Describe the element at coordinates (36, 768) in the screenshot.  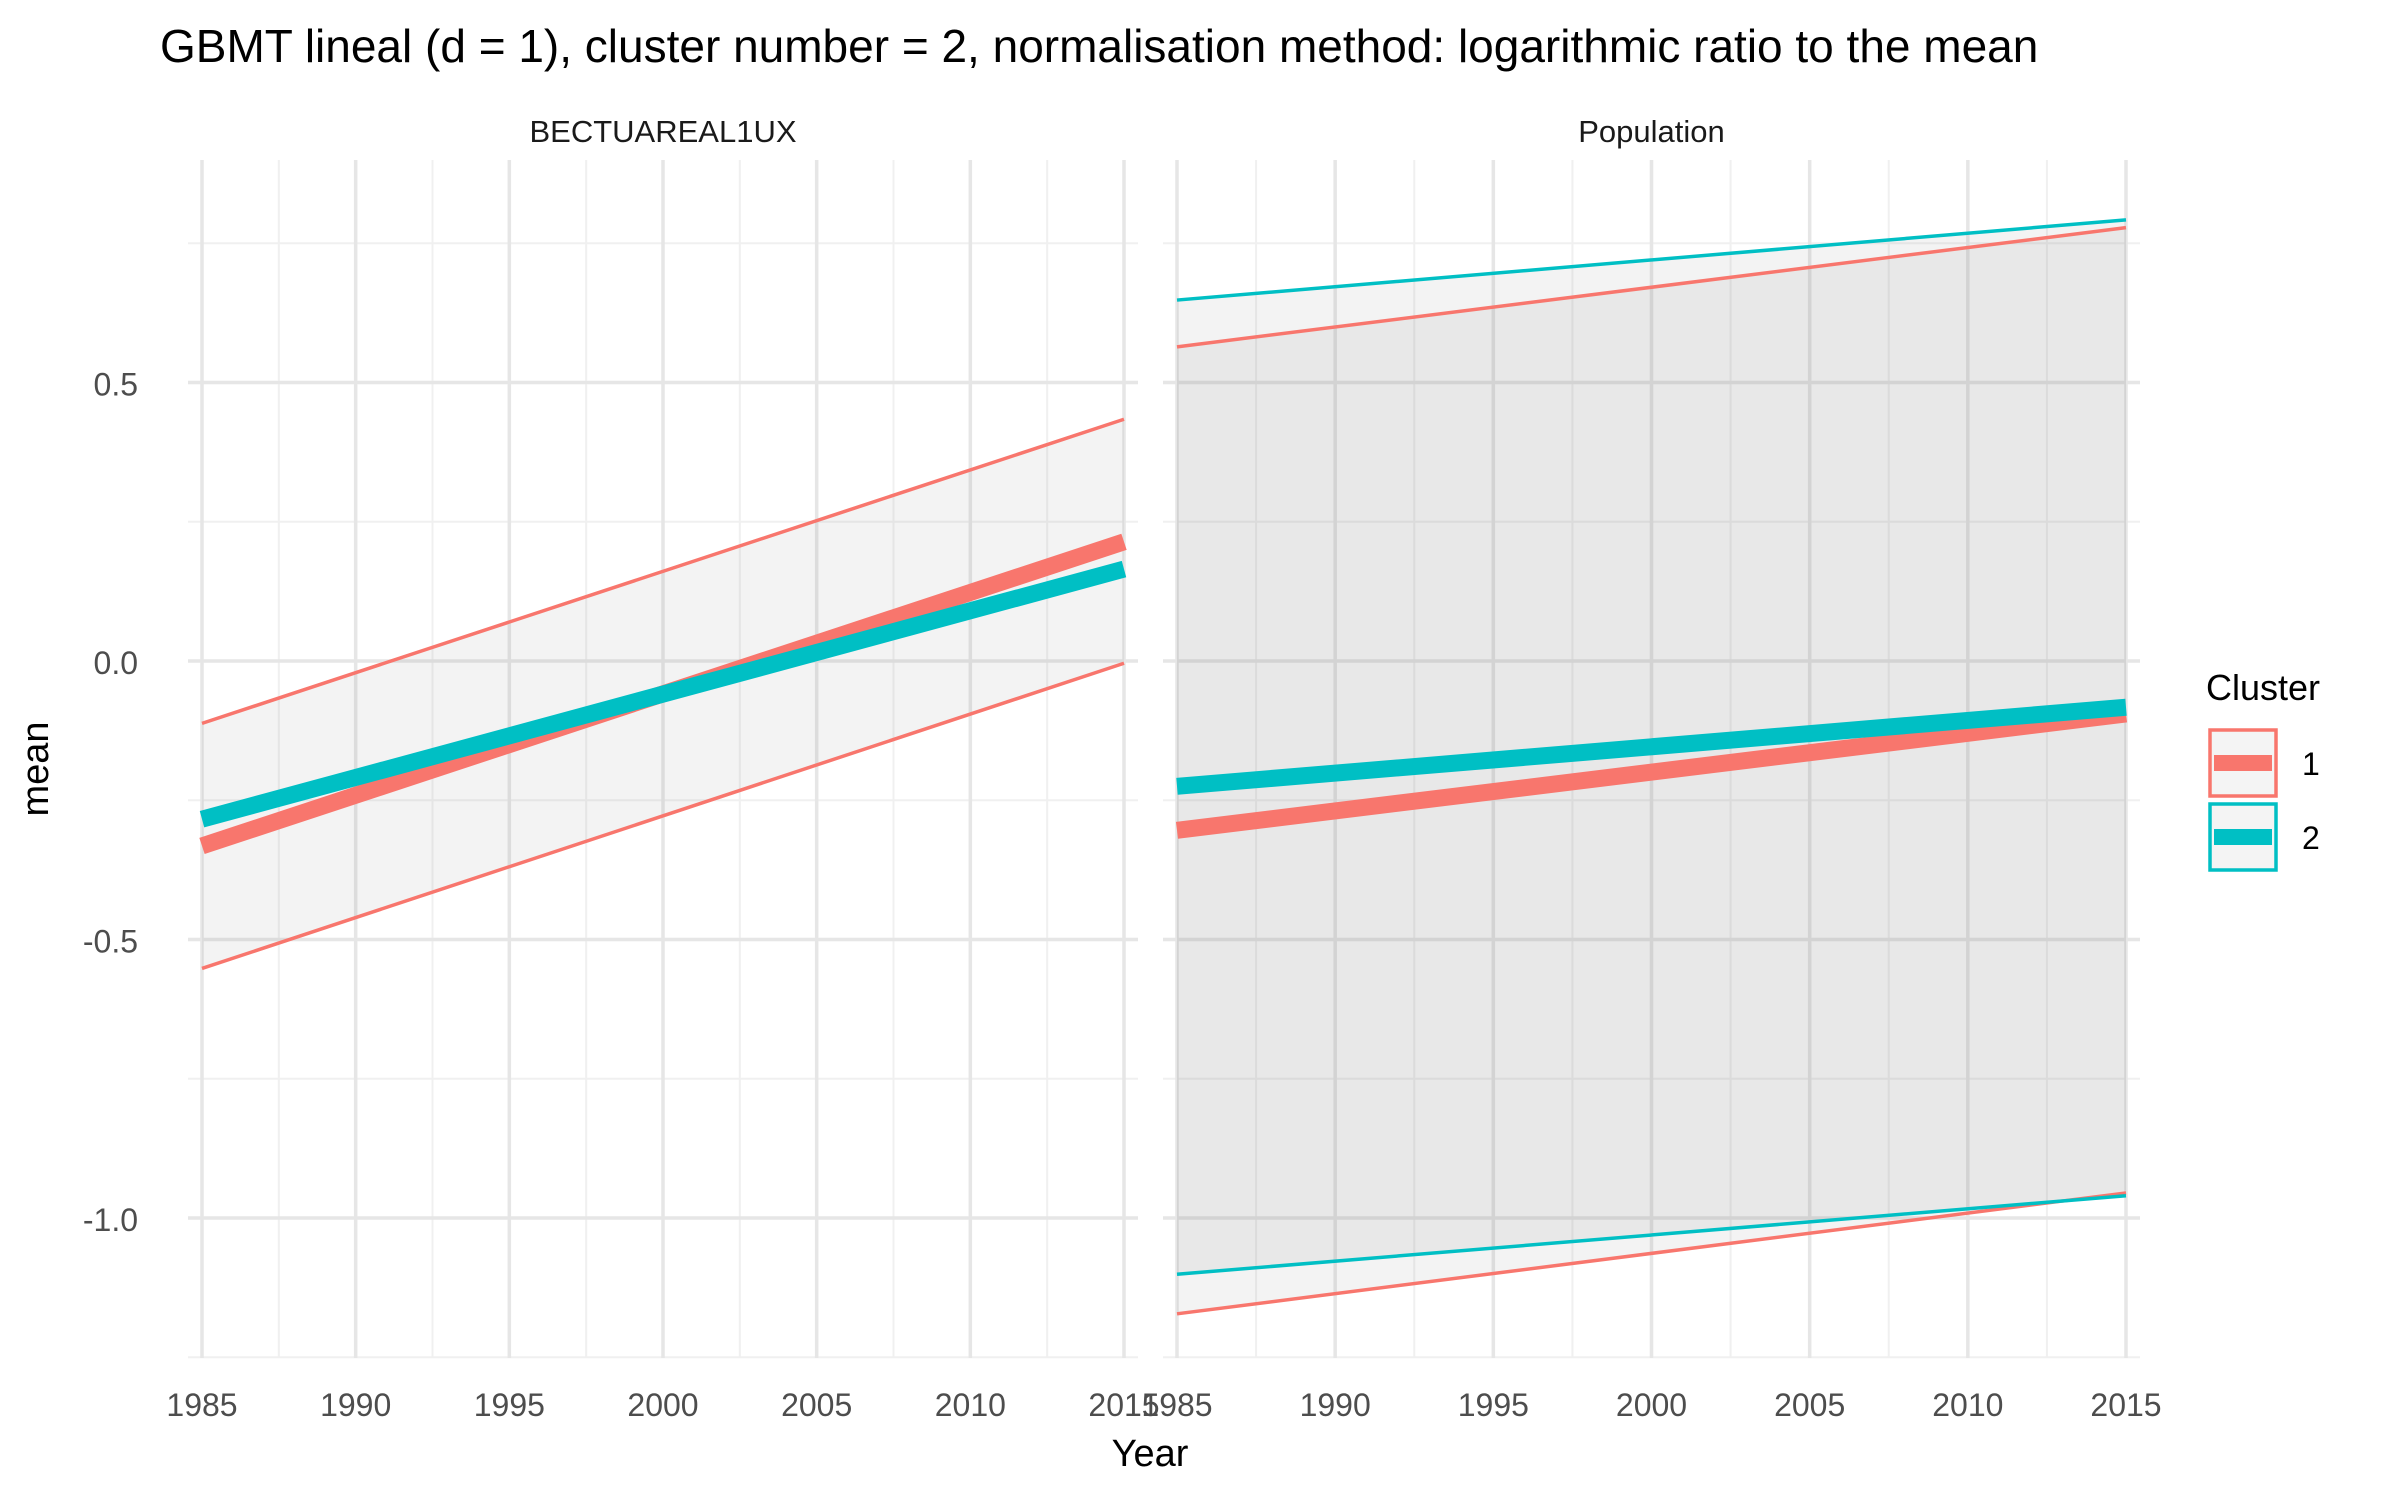
I see `y-axis-label: mean` at that location.